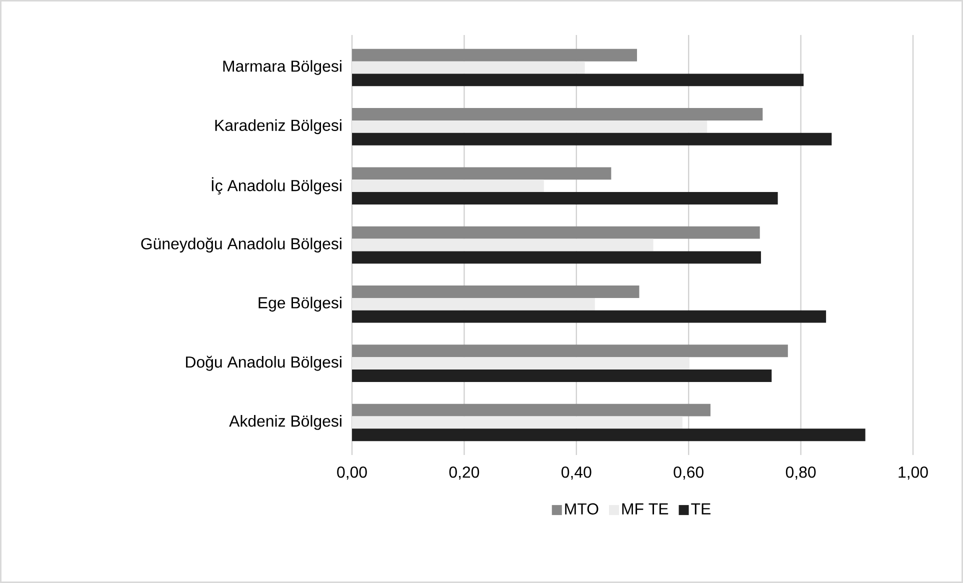 The width and height of the screenshot is (963, 583). I want to click on x-tick-label: 0,20, so click(464, 473).